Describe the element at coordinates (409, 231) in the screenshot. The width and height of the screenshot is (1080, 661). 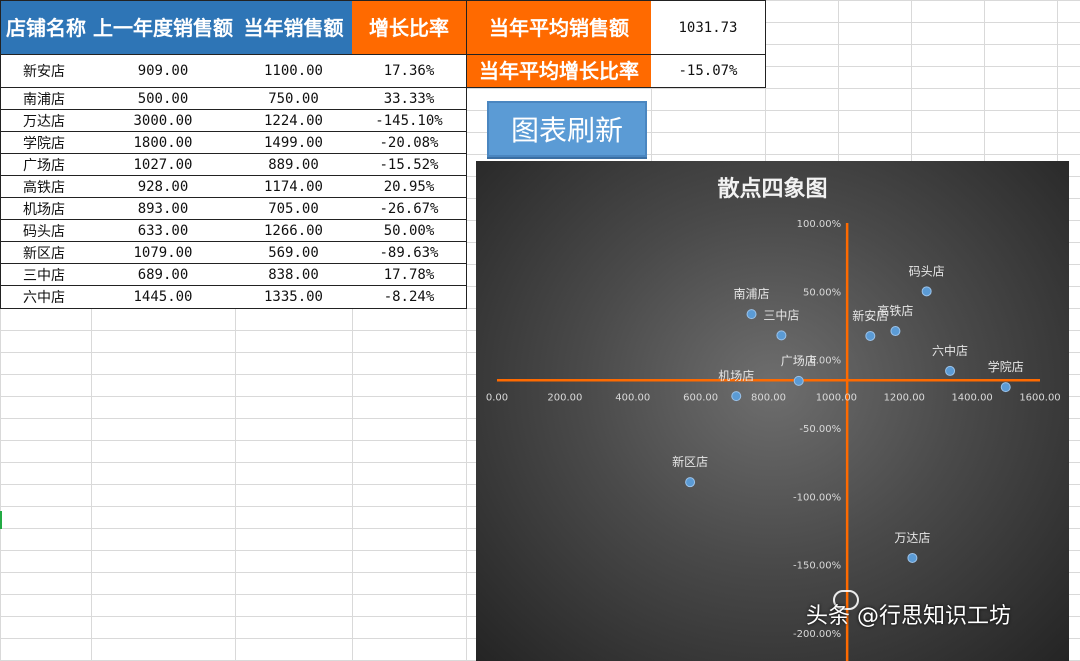
I see `table-cell-growth: 50.00%` at that location.